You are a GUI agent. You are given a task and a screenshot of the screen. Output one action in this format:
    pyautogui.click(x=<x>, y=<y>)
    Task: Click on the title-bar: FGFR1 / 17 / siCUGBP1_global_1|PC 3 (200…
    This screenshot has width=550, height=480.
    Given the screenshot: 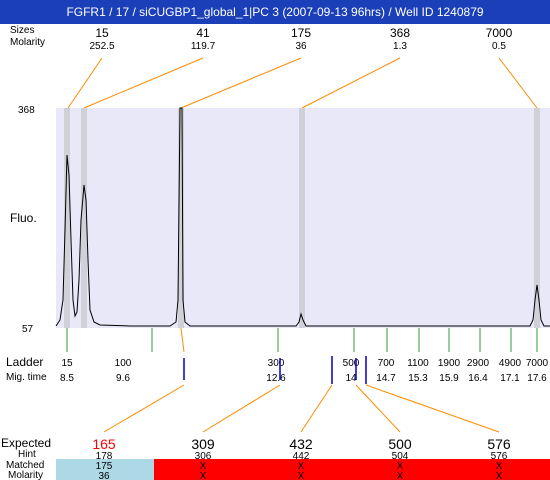 What is the action you would take?
    pyautogui.click(x=275, y=12)
    